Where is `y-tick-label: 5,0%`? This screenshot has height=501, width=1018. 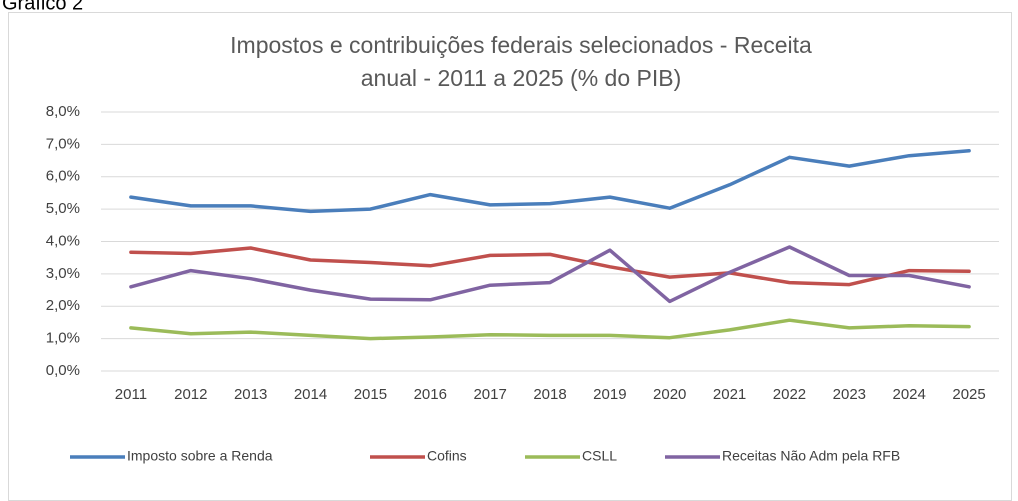
y-tick-label: 5,0% is located at coordinates (63, 208).